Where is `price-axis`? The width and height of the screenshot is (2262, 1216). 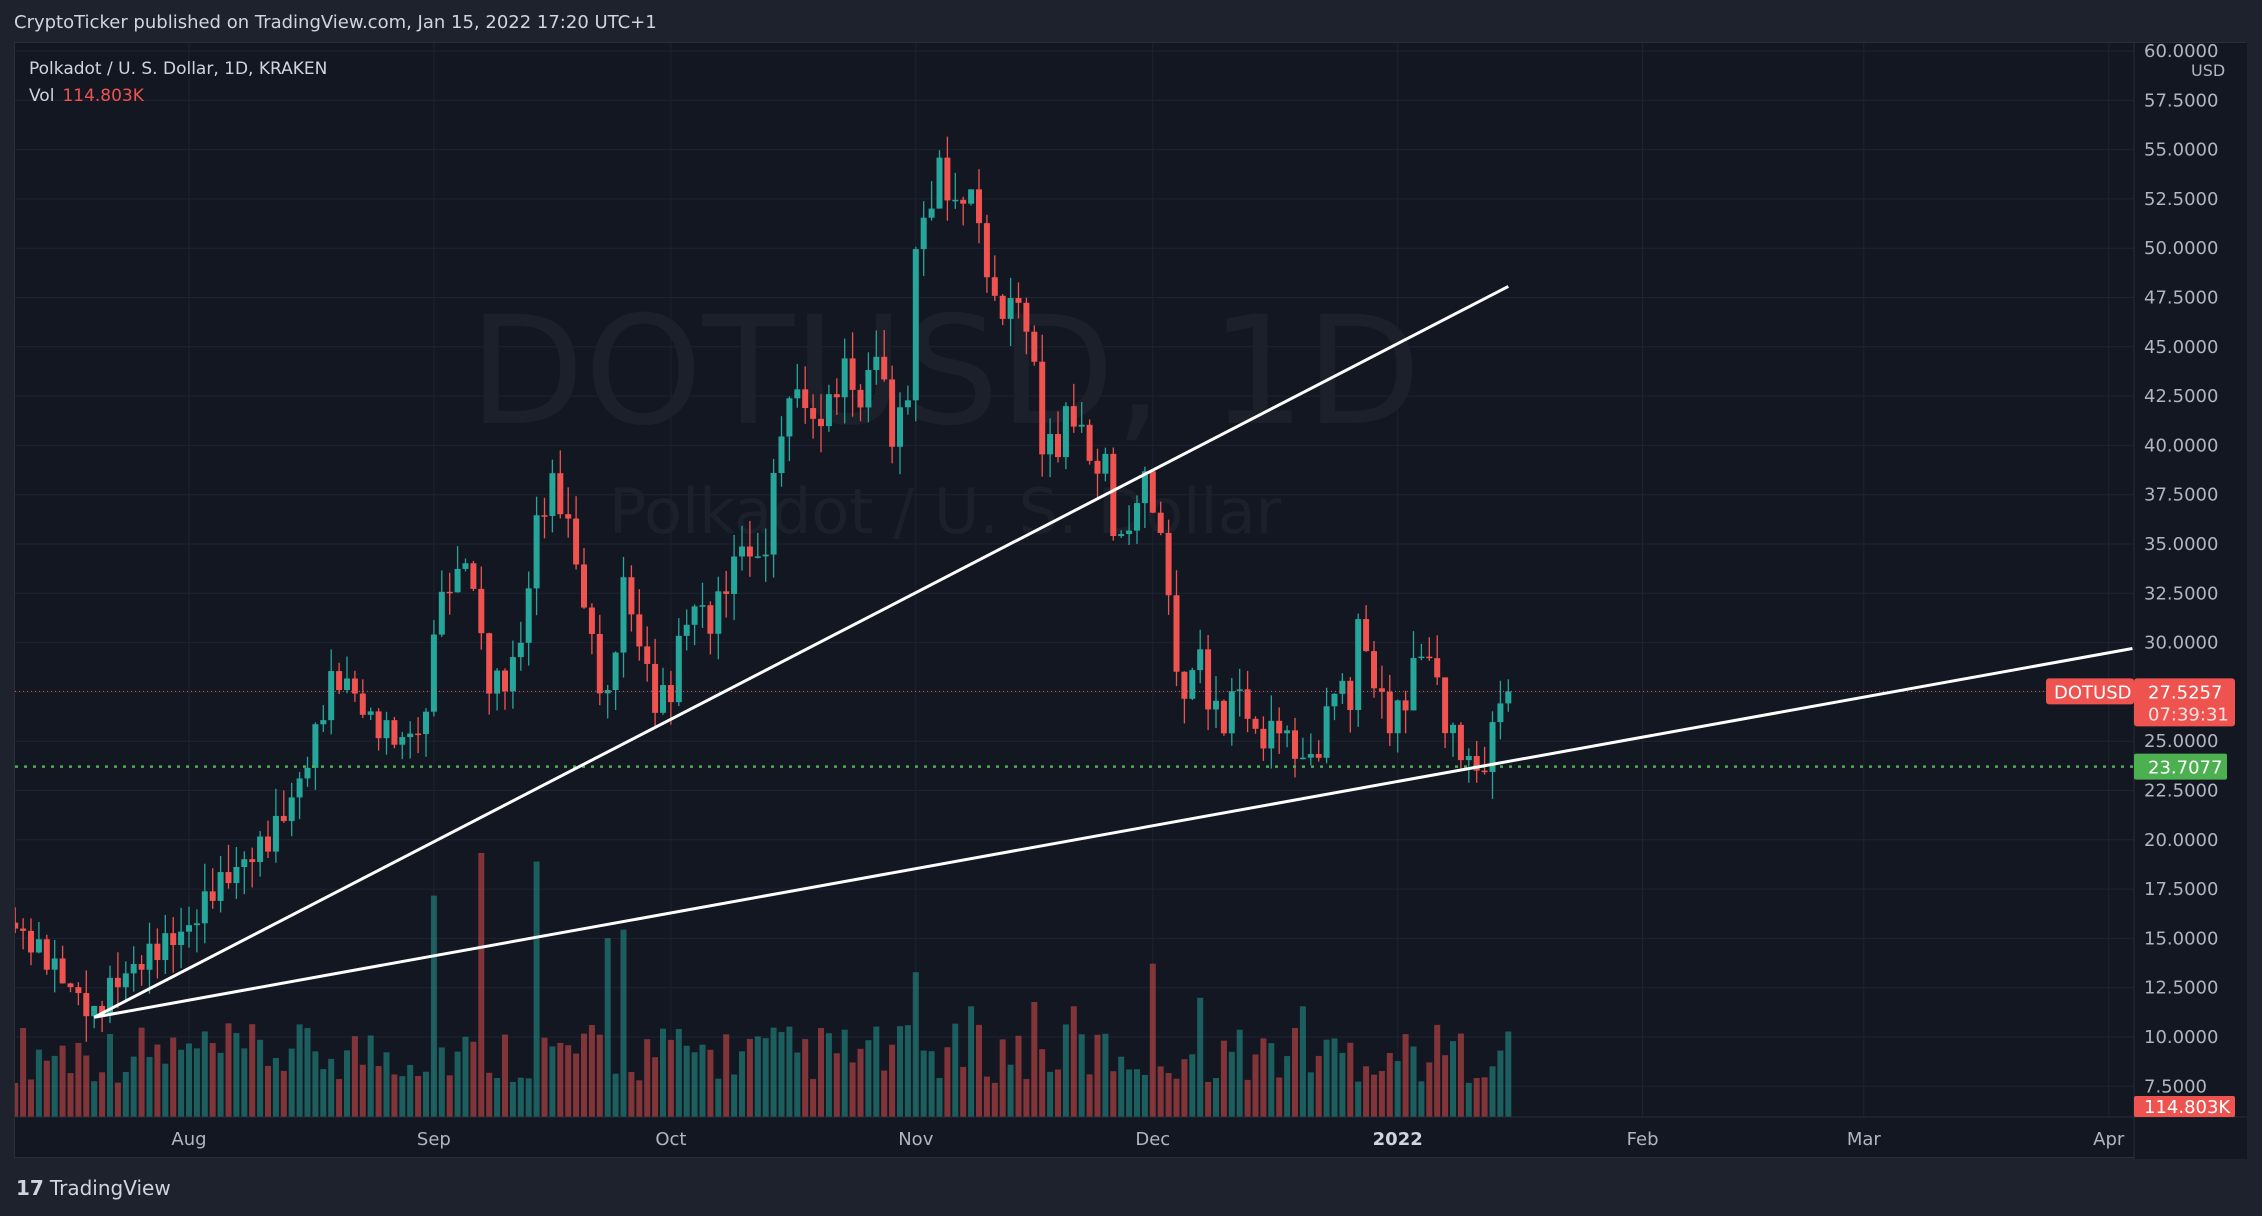 price-axis is located at coordinates (2190, 601).